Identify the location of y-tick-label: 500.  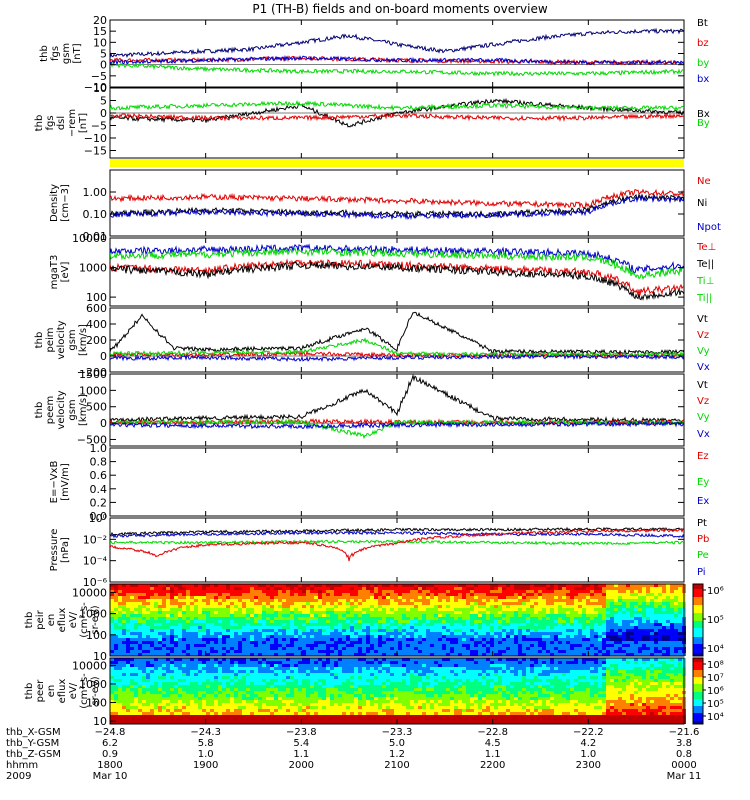
(96, 407).